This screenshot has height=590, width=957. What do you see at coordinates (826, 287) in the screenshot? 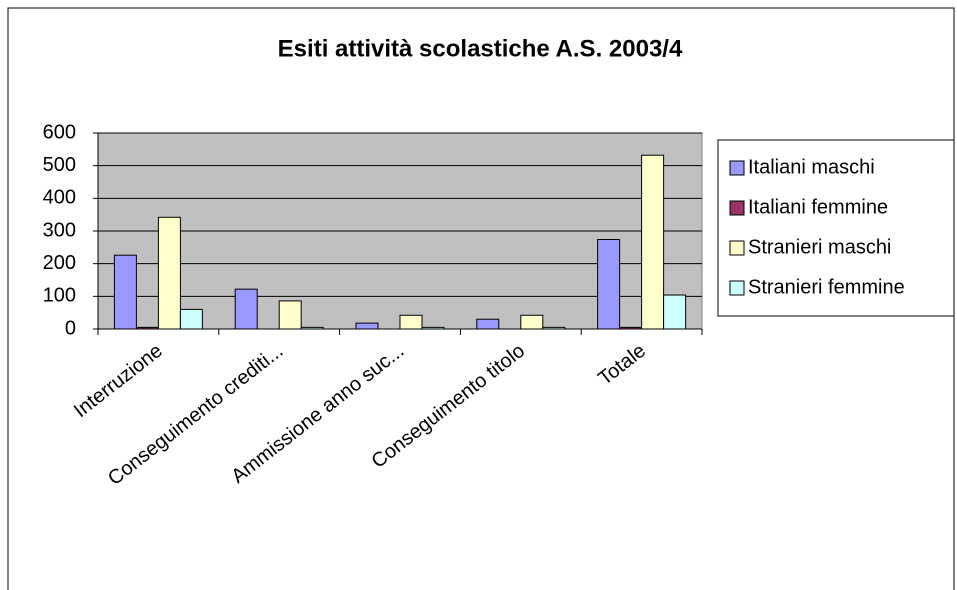
I see `legend-label: Stranieri femmine` at bounding box center [826, 287].